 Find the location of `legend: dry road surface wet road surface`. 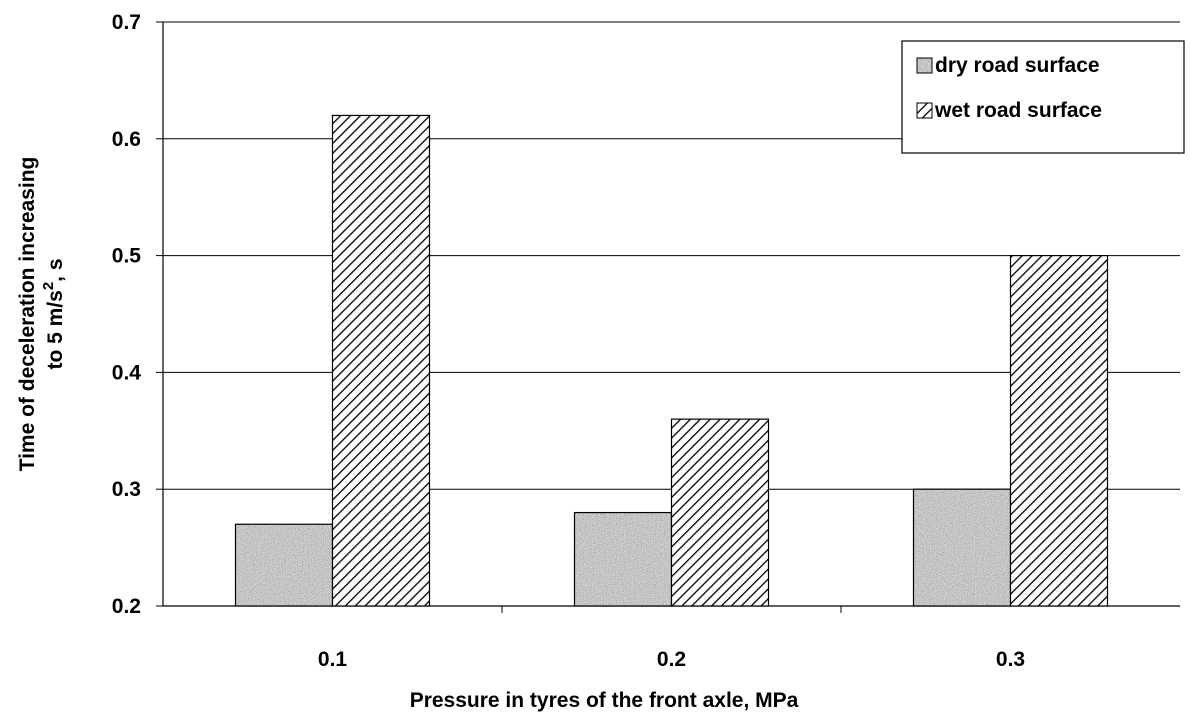

legend: dry road surface wet road surface is located at coordinates (1043, 97).